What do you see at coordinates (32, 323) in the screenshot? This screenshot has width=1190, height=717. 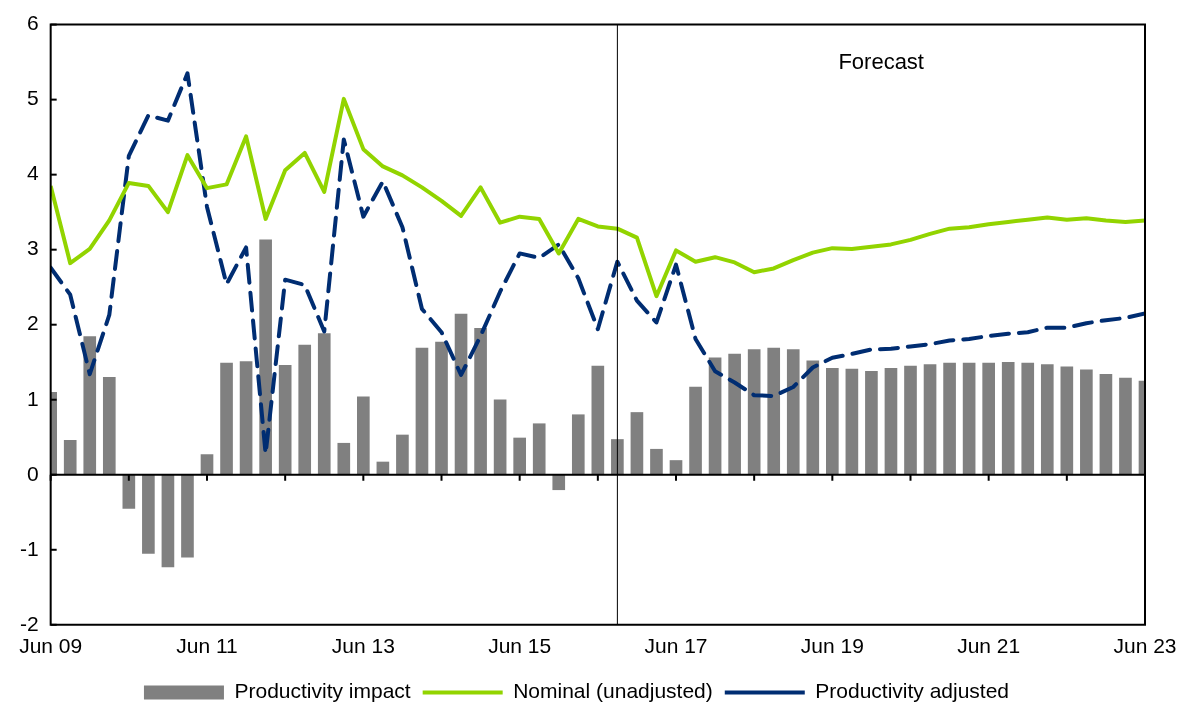 I see `y-tick-label: 2` at bounding box center [32, 323].